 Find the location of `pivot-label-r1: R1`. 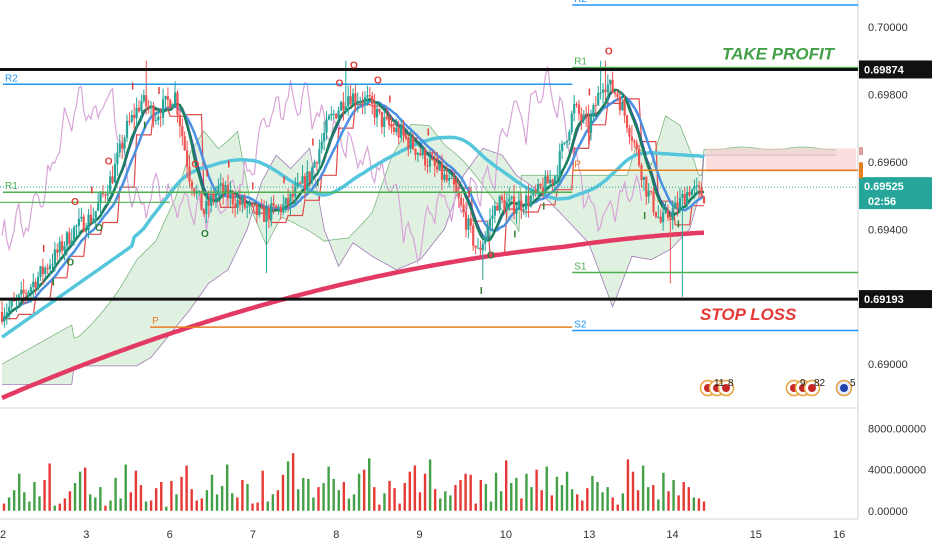

pivot-label-r1: R1 is located at coordinates (580, 61).